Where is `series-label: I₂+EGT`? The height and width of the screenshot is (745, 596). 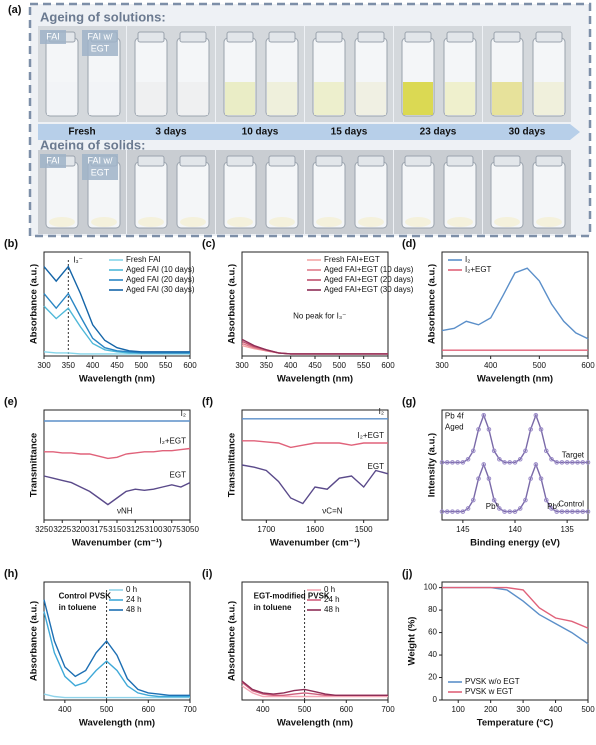 series-label: I₂+EGT is located at coordinates (173, 441).